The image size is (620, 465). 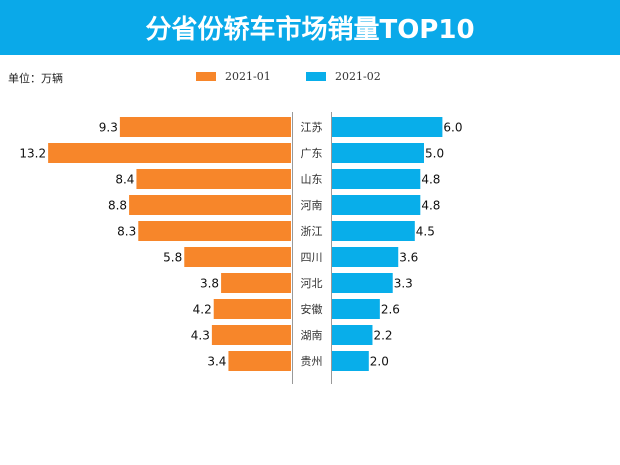 What do you see at coordinates (312, 361) in the screenshot?
I see `category-label: 贵州` at bounding box center [312, 361].